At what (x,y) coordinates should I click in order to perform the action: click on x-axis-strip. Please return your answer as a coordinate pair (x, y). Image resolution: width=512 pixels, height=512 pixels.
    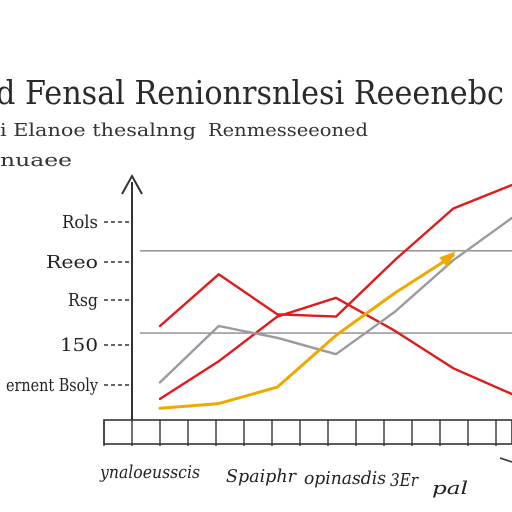
    Looking at the image, I should click on (307, 432).